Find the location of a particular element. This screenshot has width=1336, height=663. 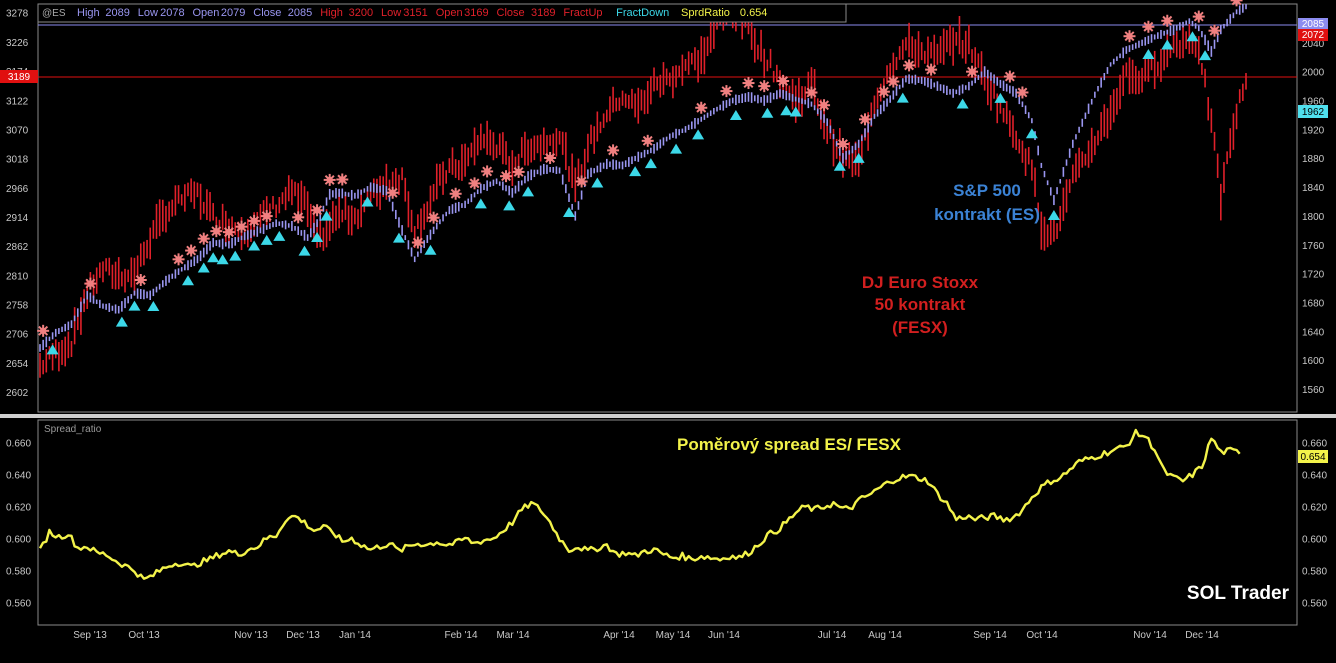

annotation-es-line2: kontrakt (ES) is located at coordinates (987, 214).